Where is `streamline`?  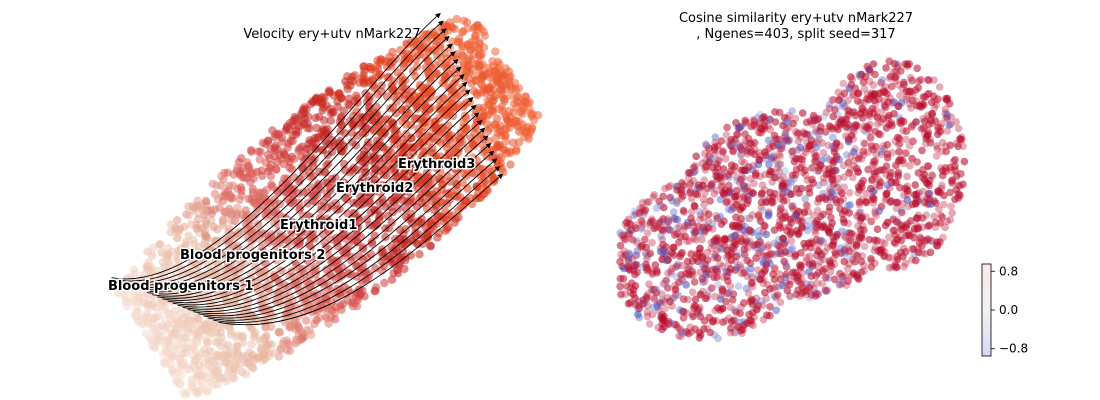 streamline is located at coordinates (328, 210).